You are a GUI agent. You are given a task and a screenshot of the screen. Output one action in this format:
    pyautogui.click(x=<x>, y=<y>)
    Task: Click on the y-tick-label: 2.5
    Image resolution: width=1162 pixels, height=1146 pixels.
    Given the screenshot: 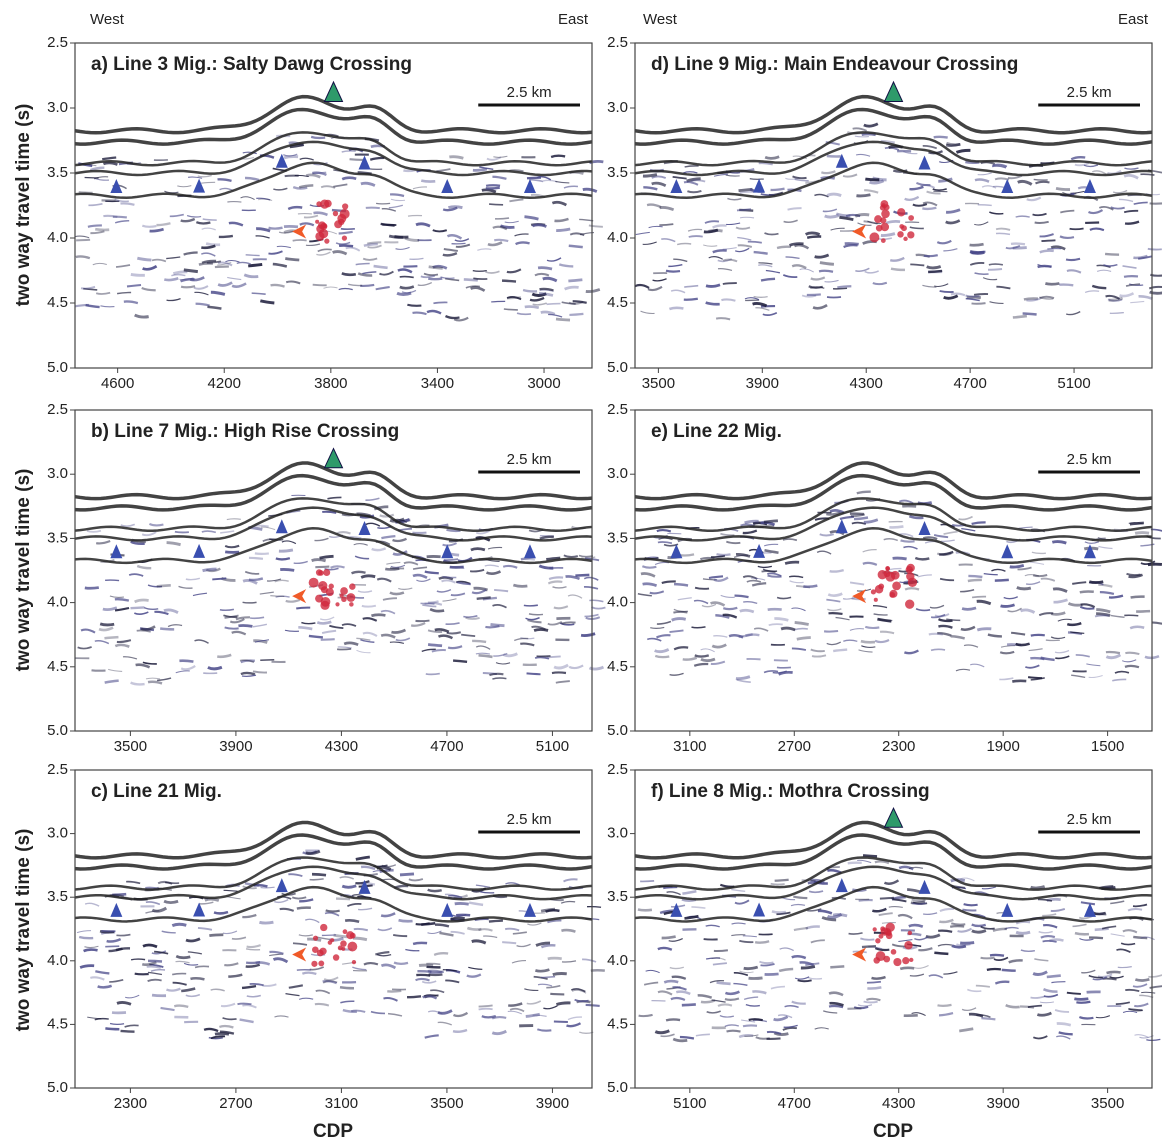 What is the action you would take?
    pyautogui.click(x=57, y=42)
    